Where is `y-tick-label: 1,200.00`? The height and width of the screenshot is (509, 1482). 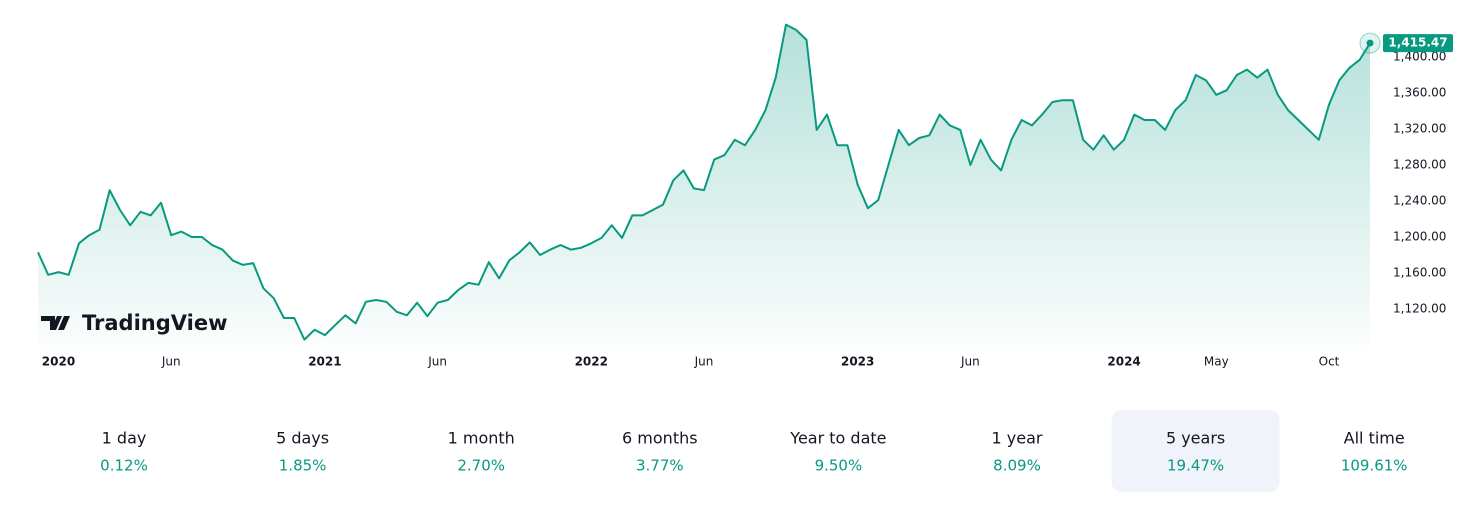 y-tick-label: 1,200.00 is located at coordinates (1419, 237).